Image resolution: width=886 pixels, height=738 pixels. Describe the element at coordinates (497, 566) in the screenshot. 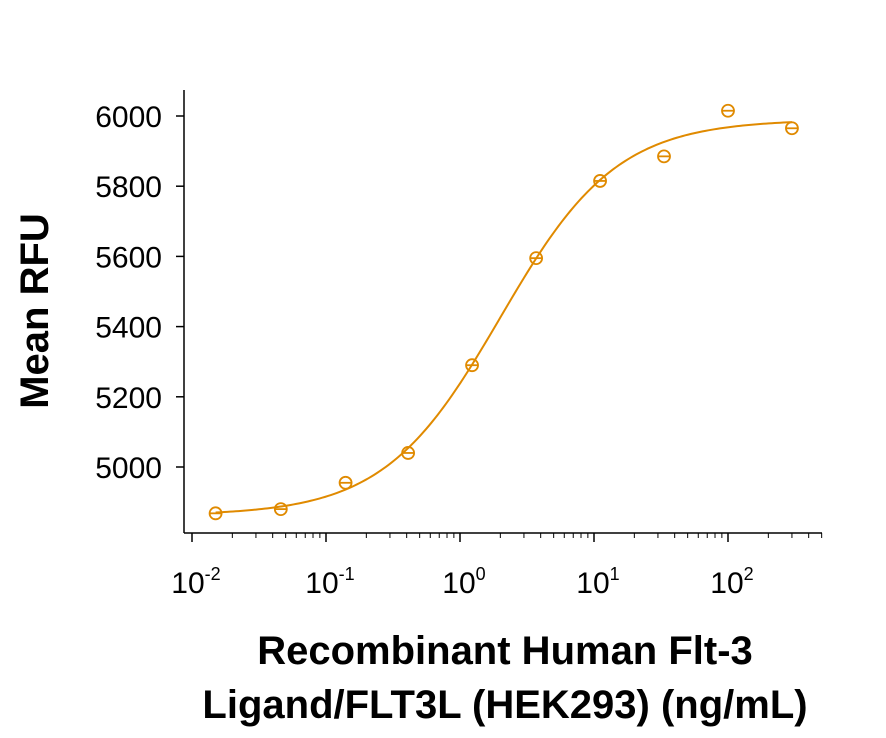

I see `x-axis-ticks: 10⁻² 10⁻¹ 10⁰ 10¹ 10²` at that location.